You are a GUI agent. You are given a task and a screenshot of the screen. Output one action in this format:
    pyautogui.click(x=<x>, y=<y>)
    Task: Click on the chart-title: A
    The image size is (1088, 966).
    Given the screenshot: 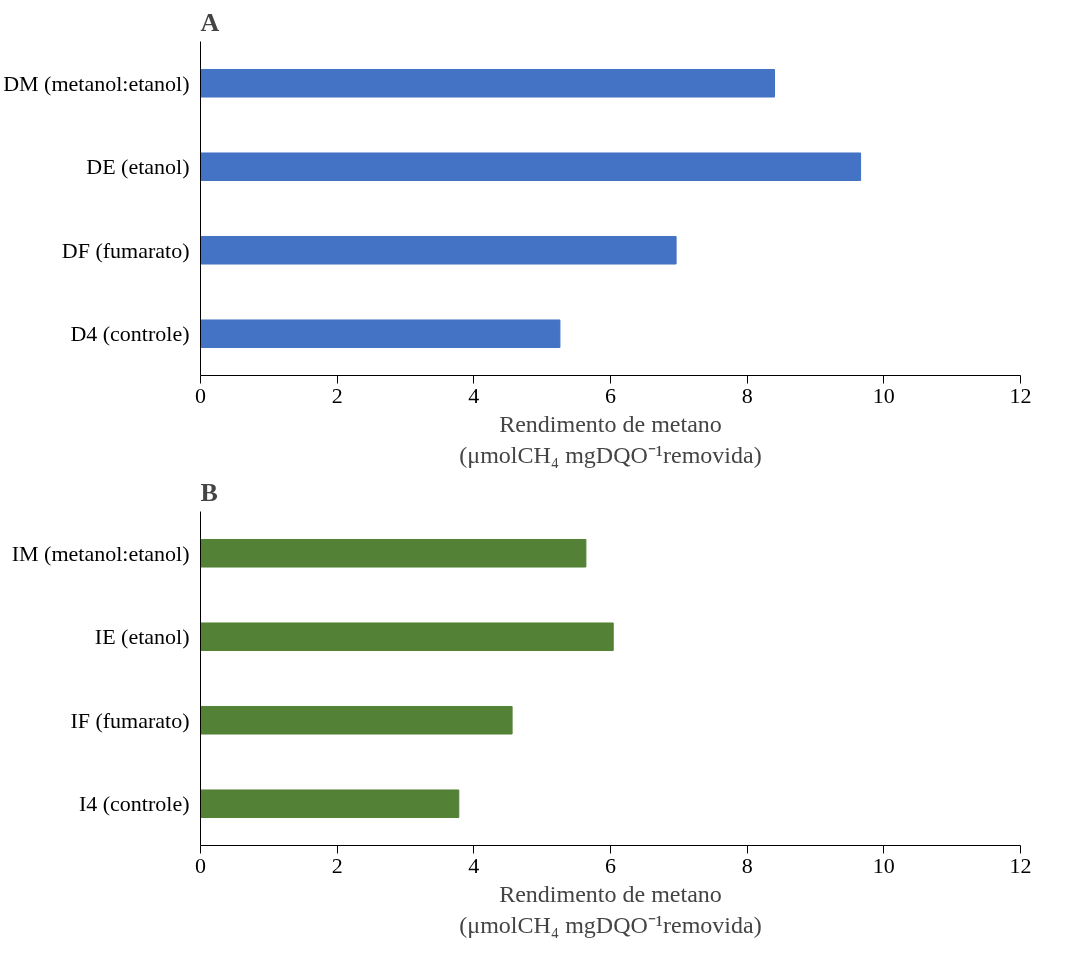 What is the action you would take?
    pyautogui.click(x=210, y=22)
    